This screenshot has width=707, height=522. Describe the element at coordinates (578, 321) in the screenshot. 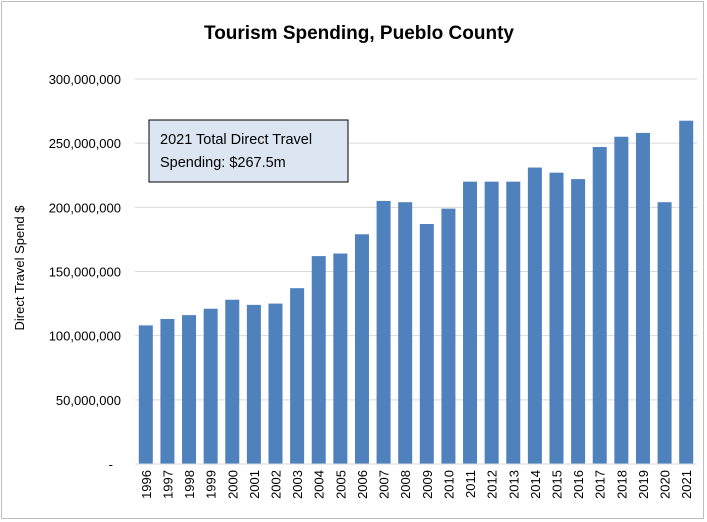

I see `bar-2016` at that location.